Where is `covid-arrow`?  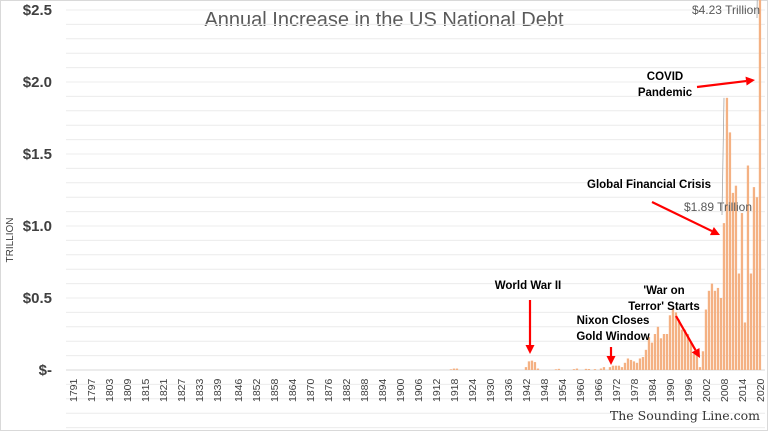
covid-arrow is located at coordinates (725, 82).